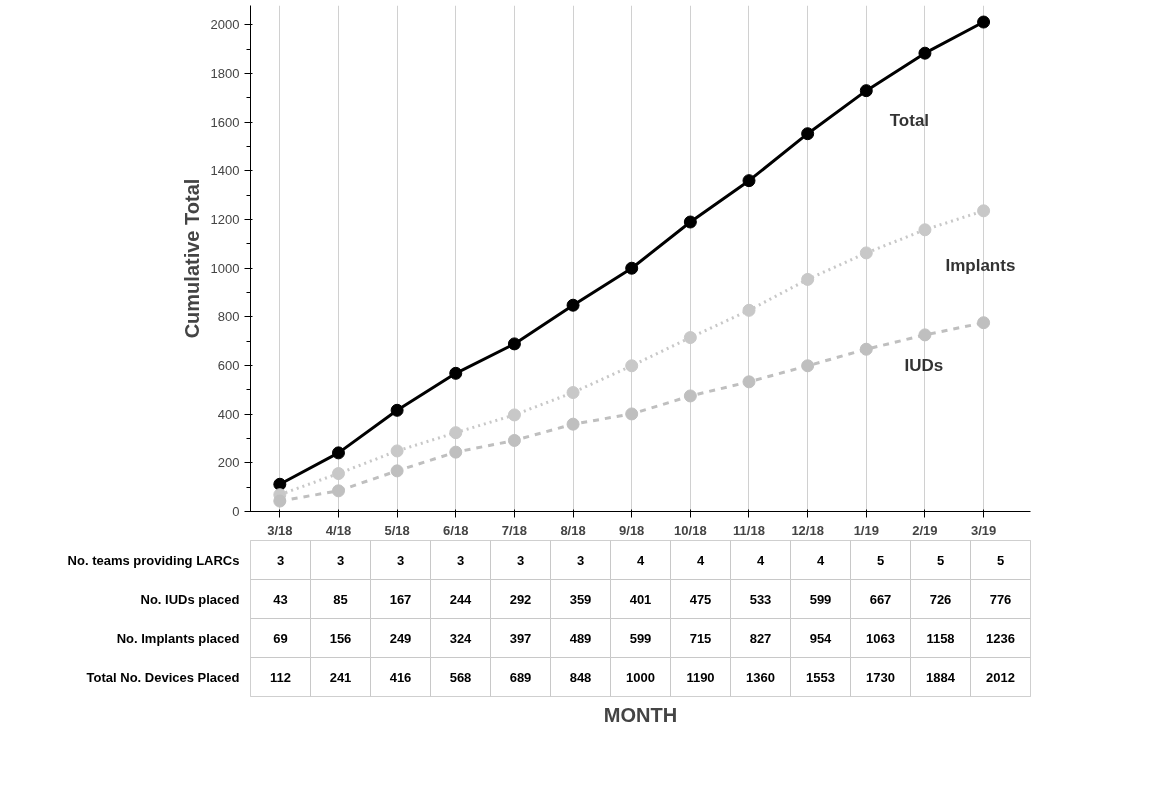 The width and height of the screenshot is (1165, 788). Describe the element at coordinates (880, 677) in the screenshot. I see `data-label: 1730` at that location.